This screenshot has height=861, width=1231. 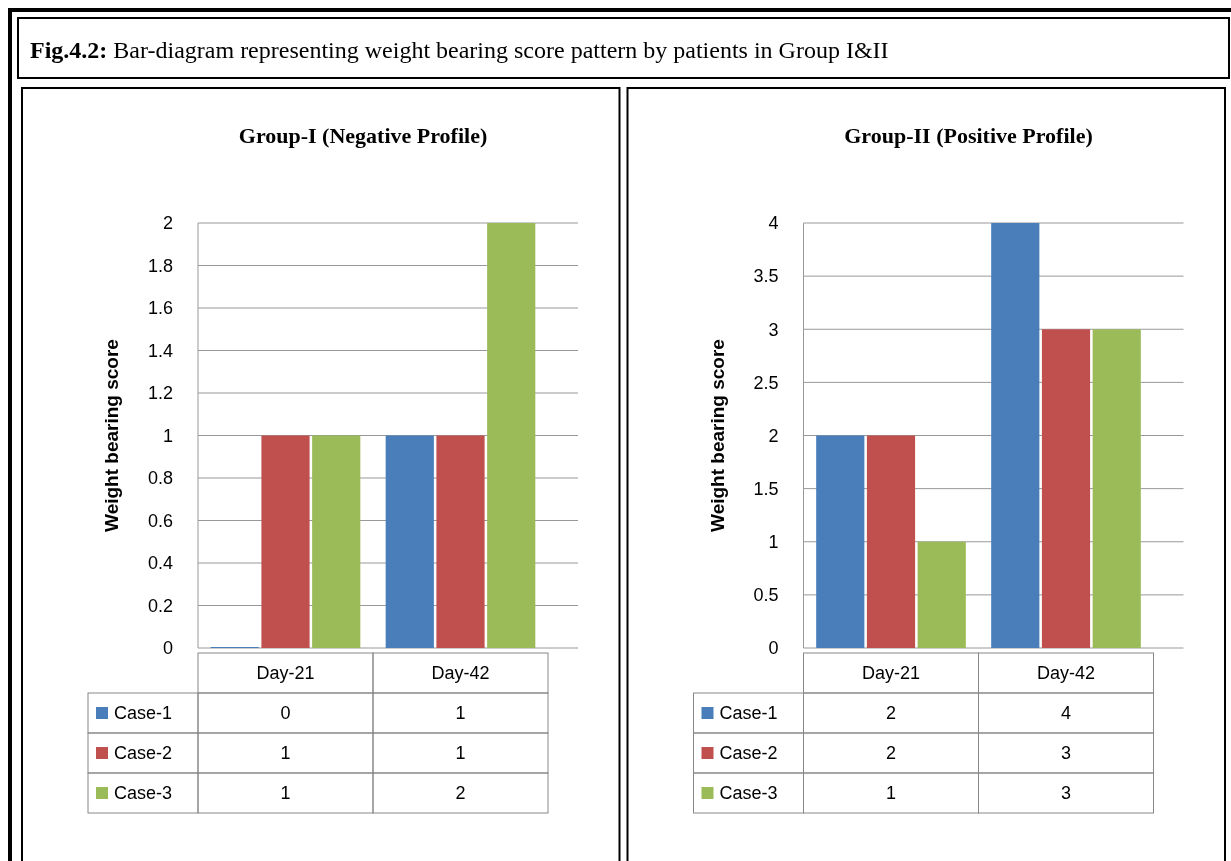 What do you see at coordinates (285, 713) in the screenshot?
I see `data-label: 0` at bounding box center [285, 713].